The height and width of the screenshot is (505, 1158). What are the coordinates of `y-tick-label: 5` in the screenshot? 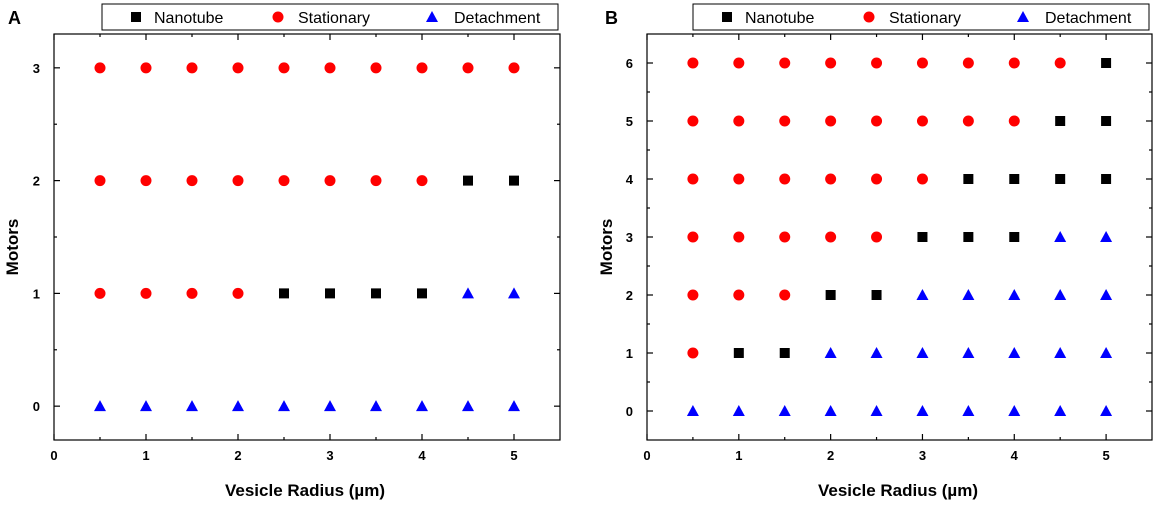 It's located at (629, 121).